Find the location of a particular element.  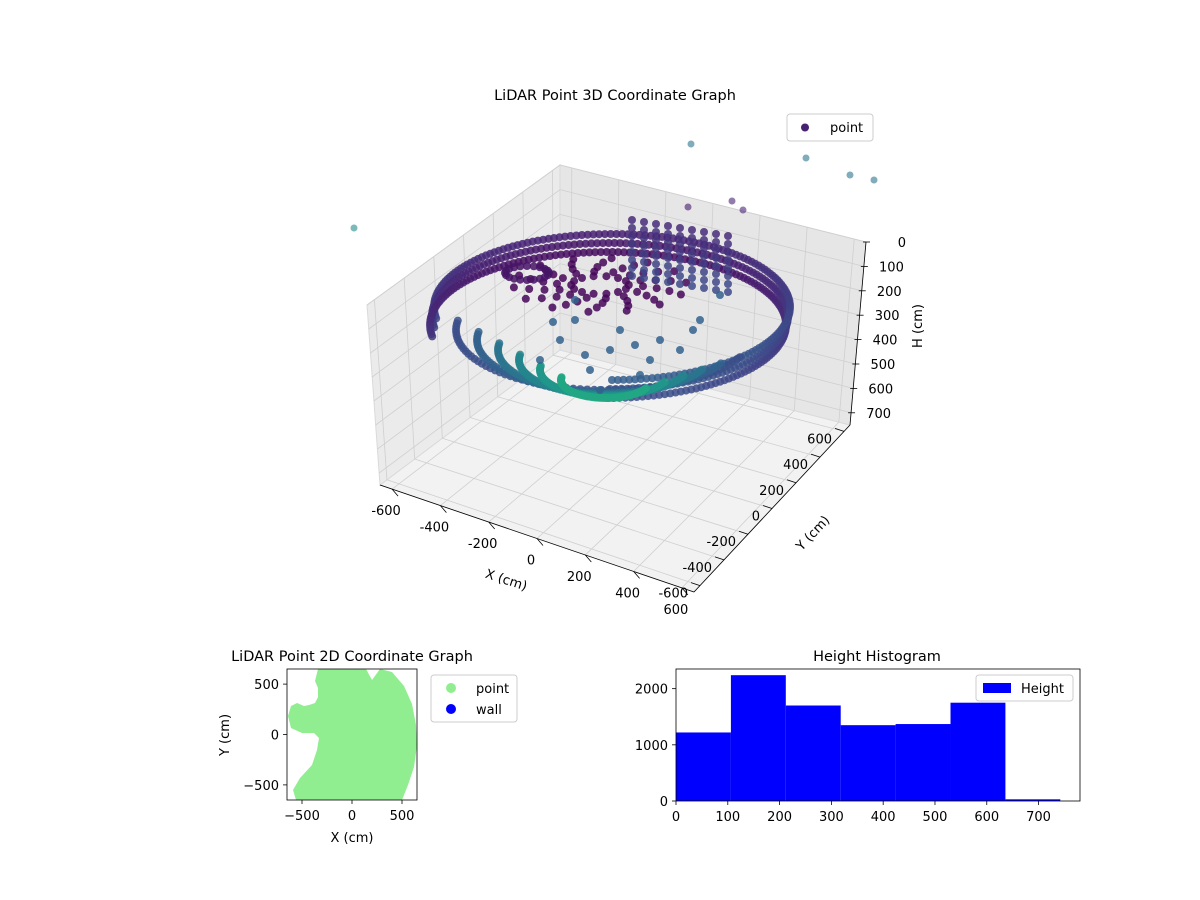

ticks-histogram: 0 100 200 300 400 500 600 700 0 1000 2000 is located at coordinates (843, 754).